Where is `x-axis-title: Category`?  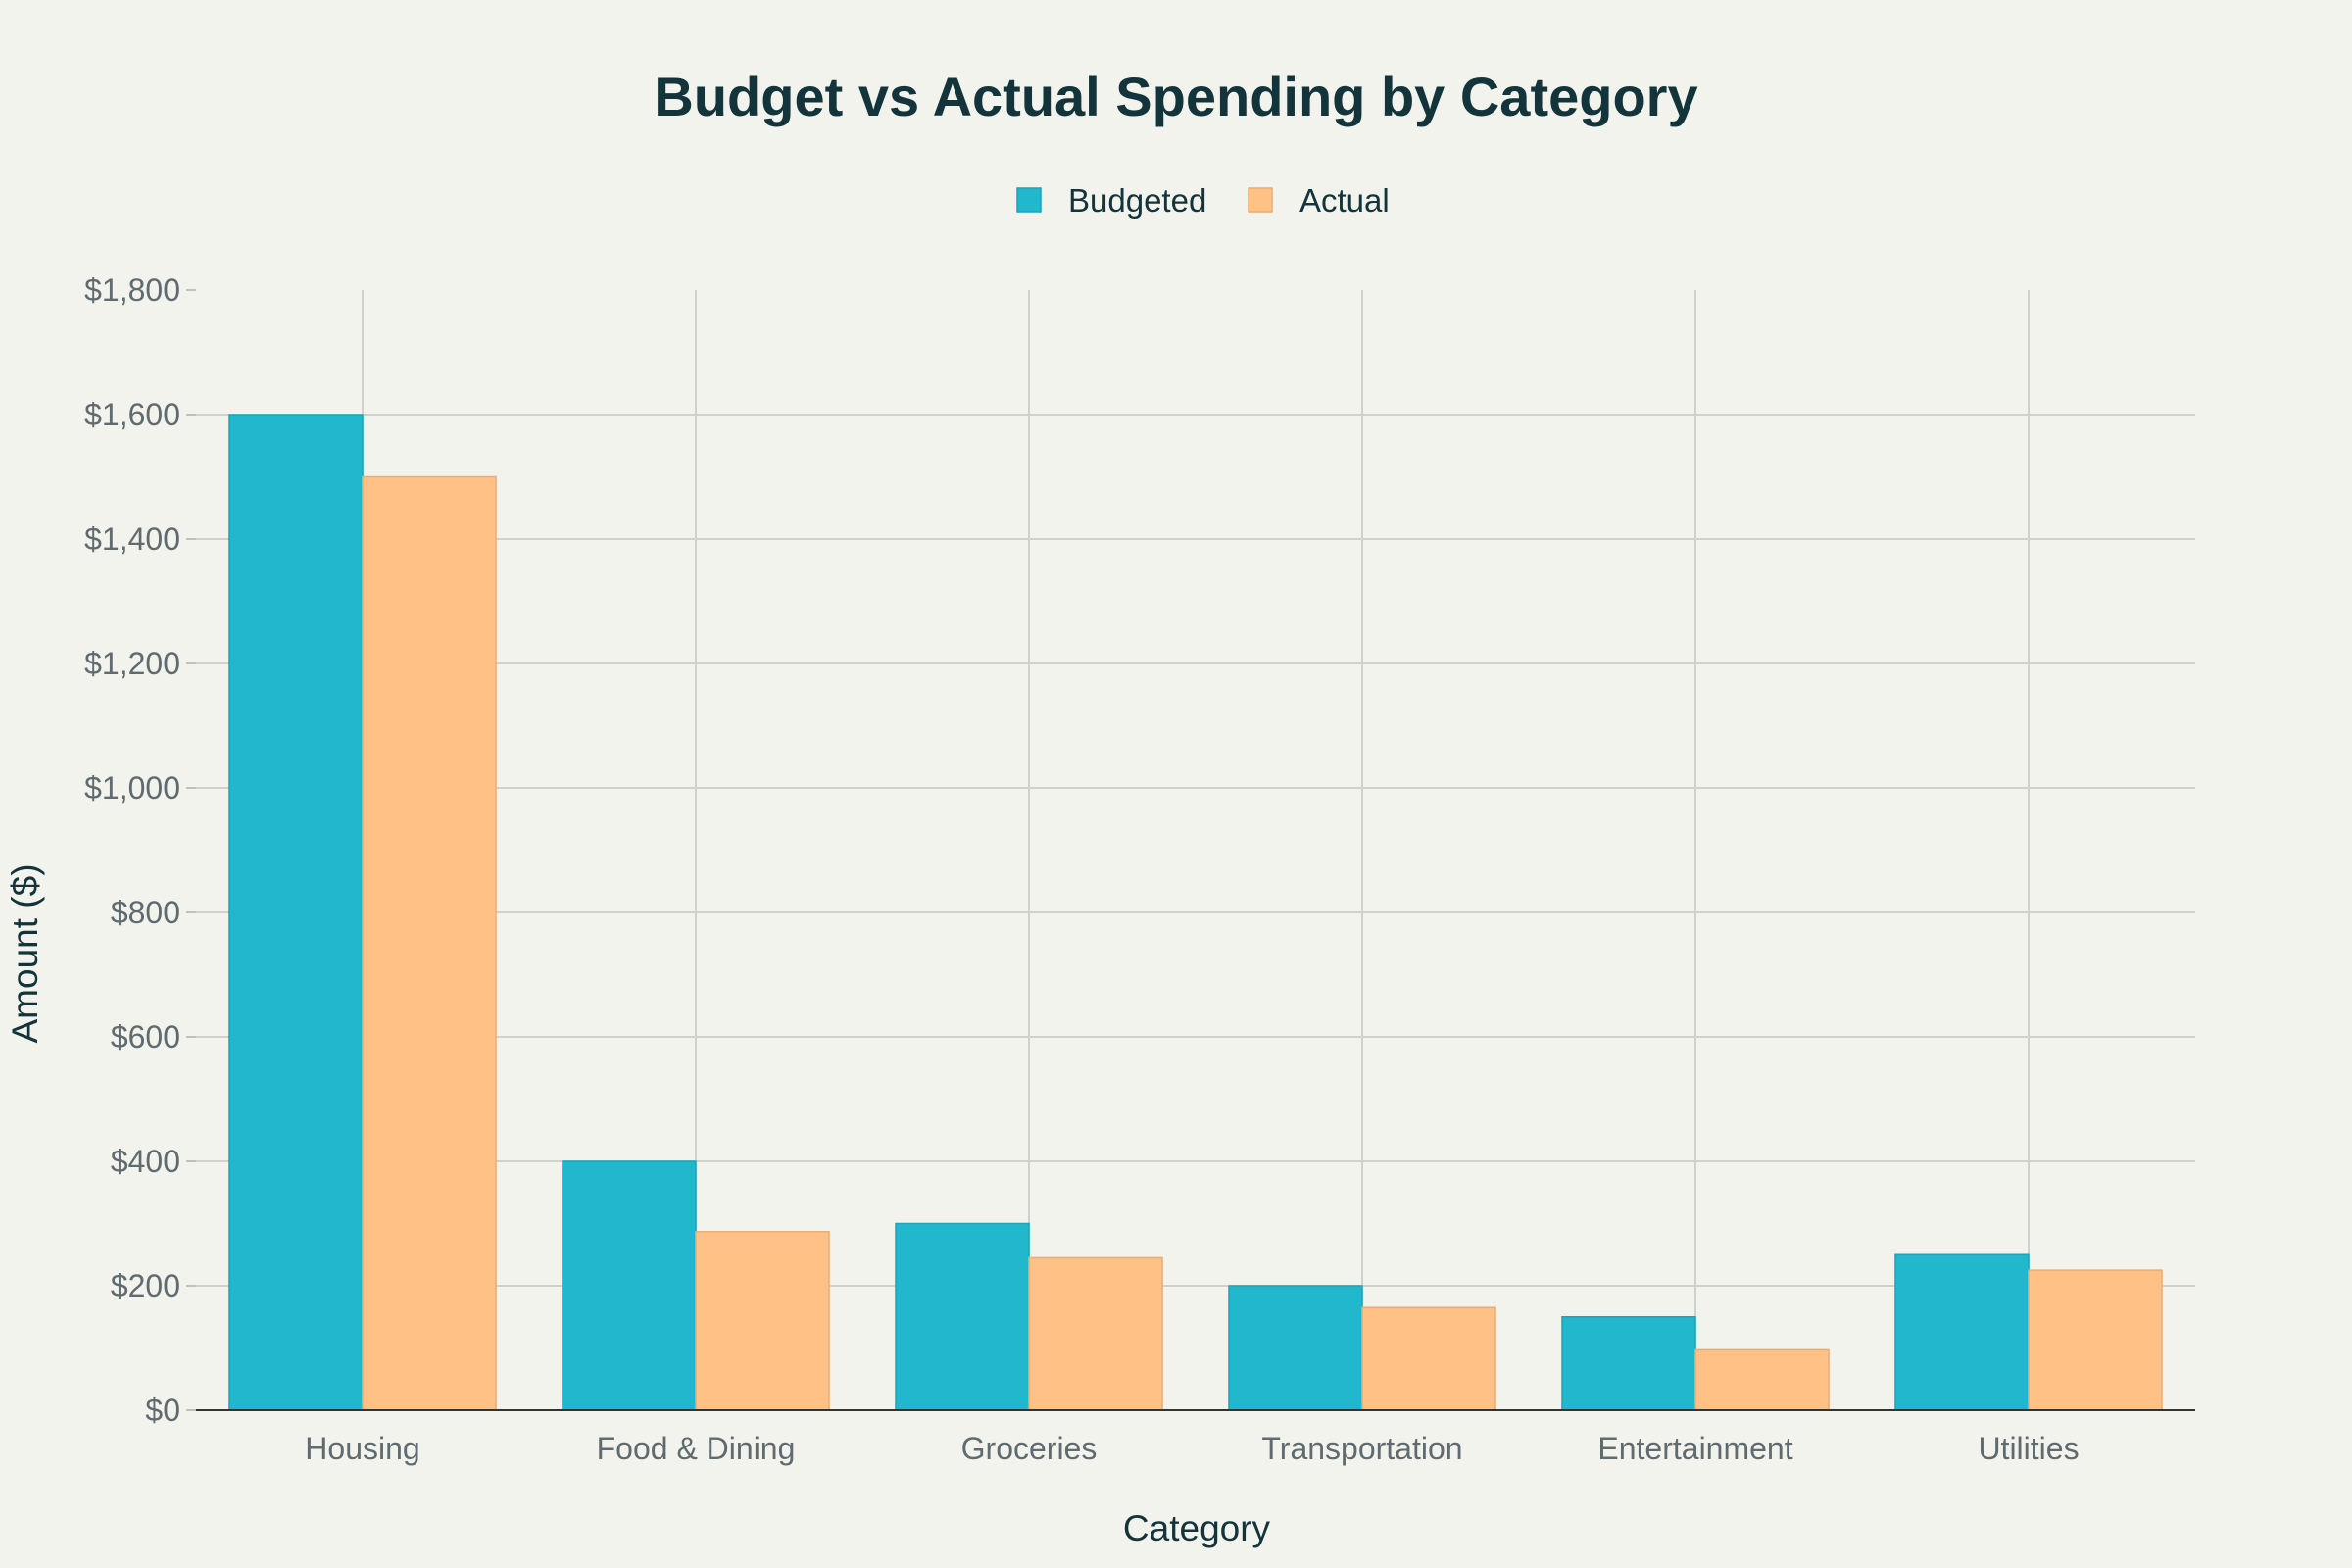
x-axis-title: Category is located at coordinates (1197, 1528).